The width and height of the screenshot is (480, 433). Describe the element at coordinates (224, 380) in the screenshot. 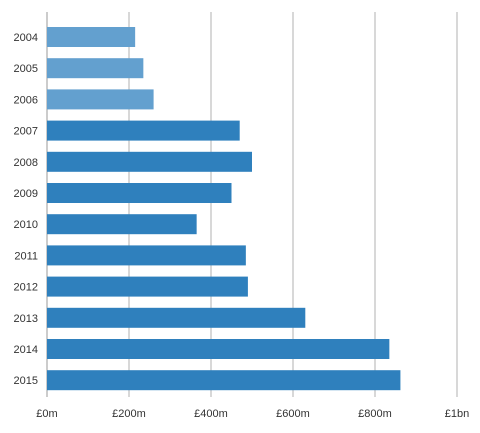

I see `bar-2015` at that location.